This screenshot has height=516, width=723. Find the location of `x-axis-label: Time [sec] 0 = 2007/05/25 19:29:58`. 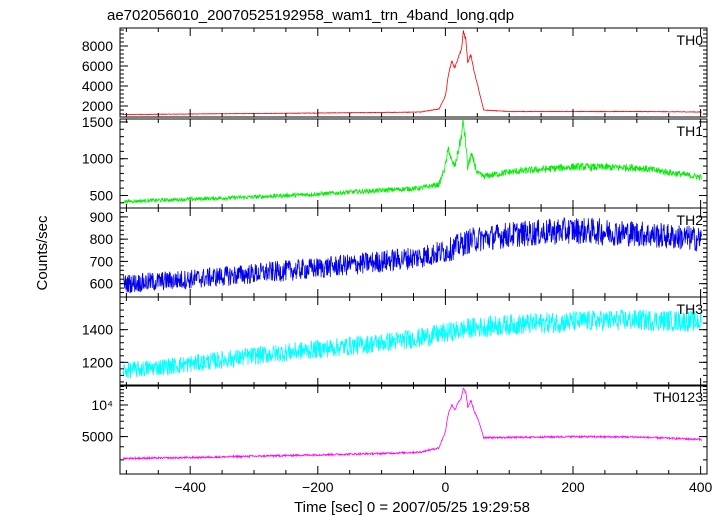

x-axis-label: Time [sec] 0 = 2007/05/25 19:29:58 is located at coordinates (412, 507).